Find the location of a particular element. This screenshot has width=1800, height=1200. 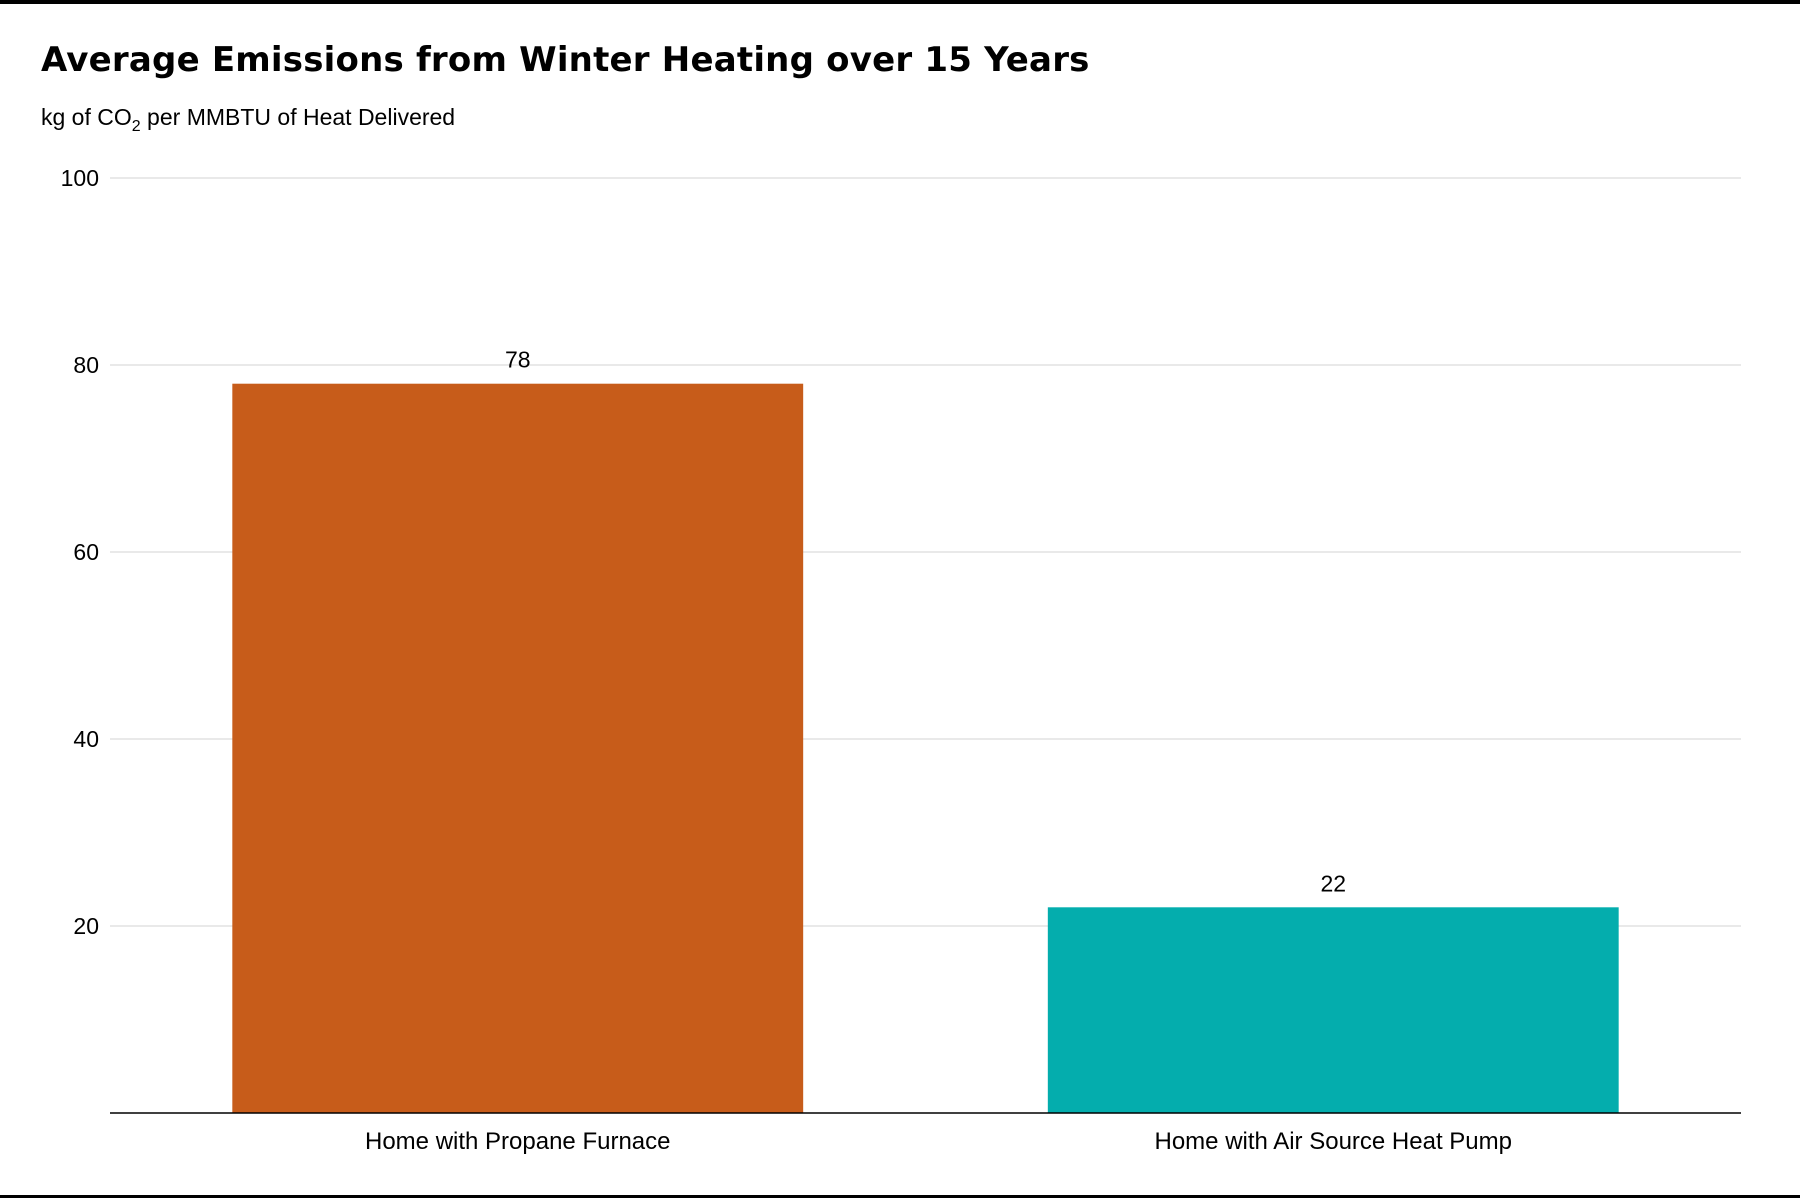

category-label: Home with Air Source Heat Pump is located at coordinates (1333, 1141).